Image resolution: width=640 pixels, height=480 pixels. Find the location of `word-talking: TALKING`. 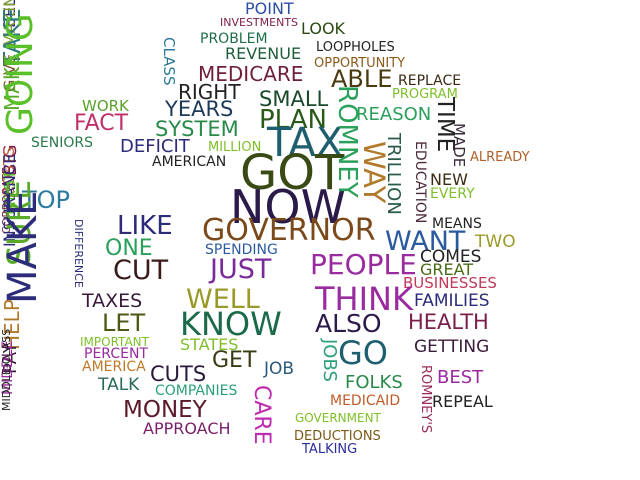

word-talking: TALKING is located at coordinates (330, 449).